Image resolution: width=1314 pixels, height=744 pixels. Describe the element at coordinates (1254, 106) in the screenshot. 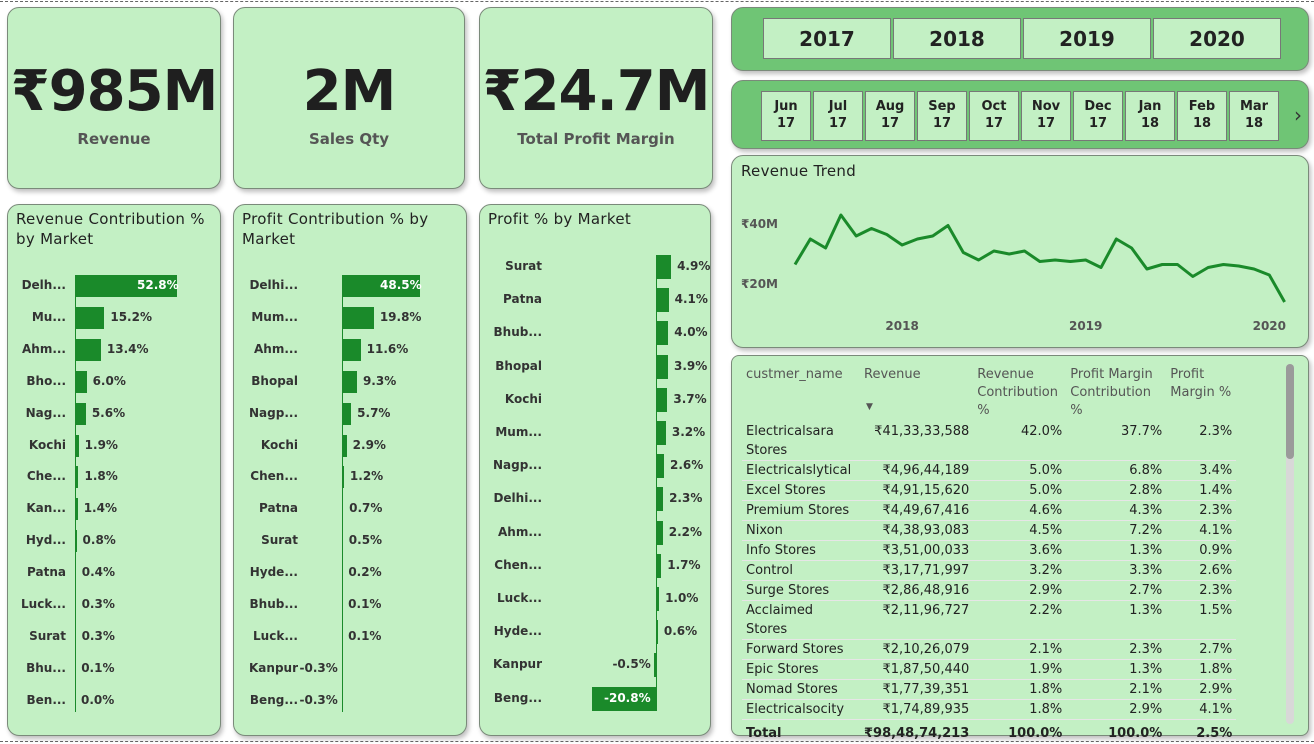

I see `month-name: Mar` at that location.